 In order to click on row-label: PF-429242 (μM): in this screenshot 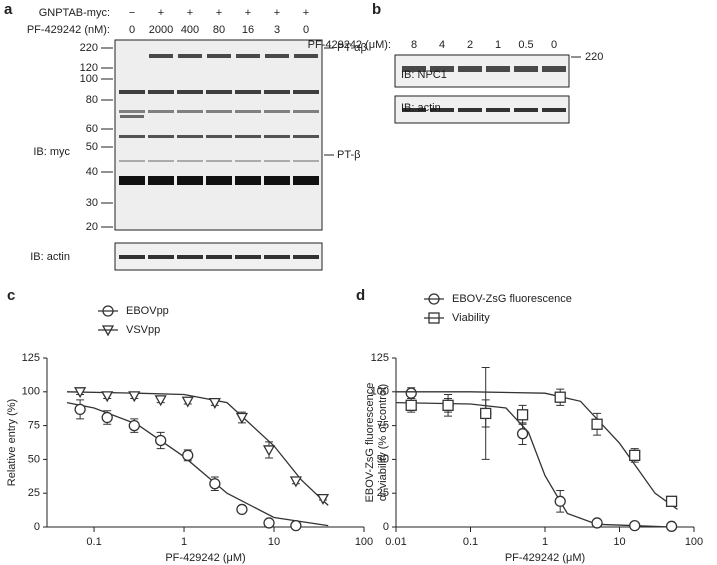, I will do `click(349, 45)`.